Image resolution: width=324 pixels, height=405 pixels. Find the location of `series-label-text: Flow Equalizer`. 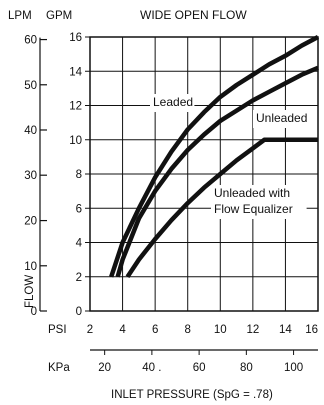

series-label-text: Flow Equalizer is located at coordinates (253, 209).